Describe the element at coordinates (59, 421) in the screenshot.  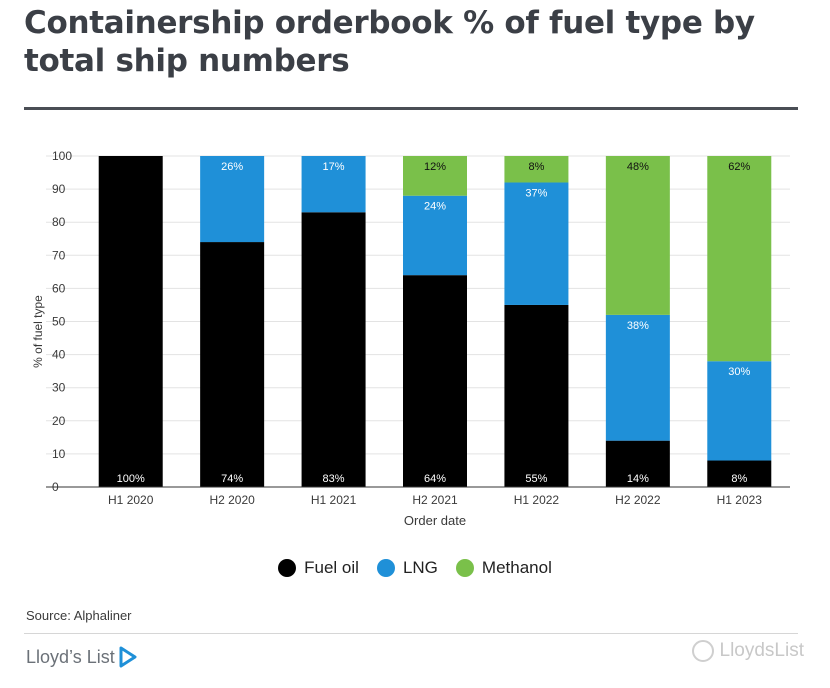
I see `y-tick-label: 20` at that location.